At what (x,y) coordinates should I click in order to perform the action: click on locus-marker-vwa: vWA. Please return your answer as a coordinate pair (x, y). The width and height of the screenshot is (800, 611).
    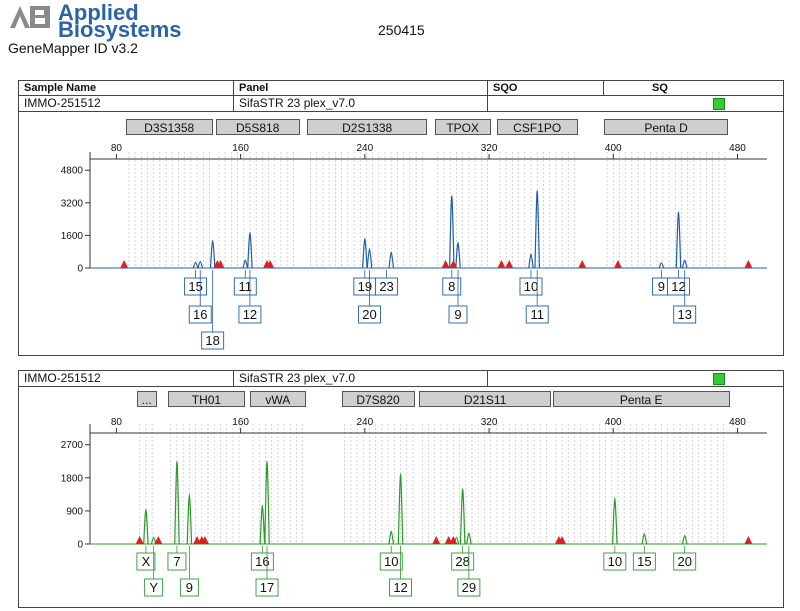
    Looking at the image, I should click on (277, 399).